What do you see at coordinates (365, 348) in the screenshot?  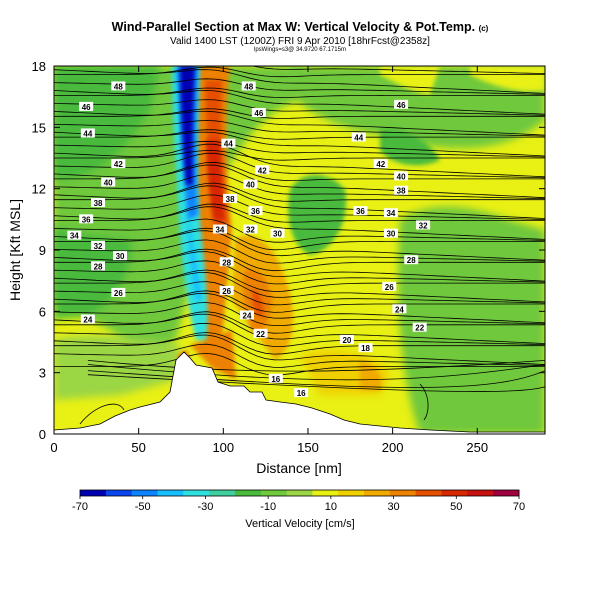 I see `contour-label: 18` at bounding box center [365, 348].